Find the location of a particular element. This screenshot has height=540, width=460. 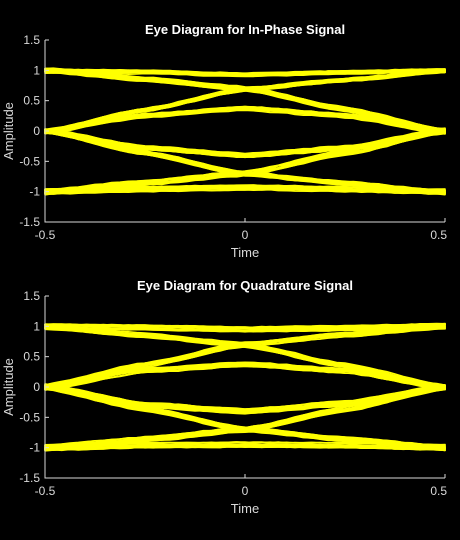

quadrature-x-axis-label: Time is located at coordinates (245, 508).